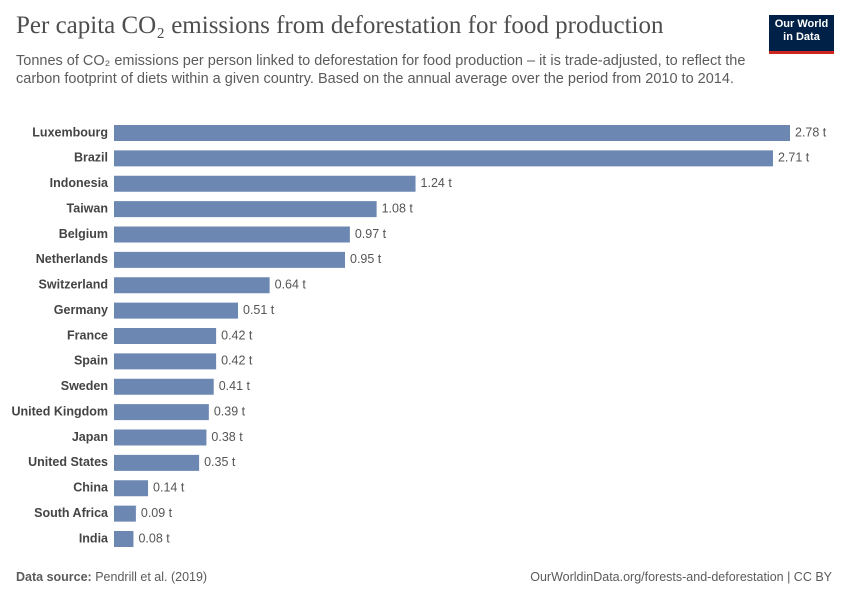 The image size is (850, 600). I want to click on y-tick-label: China, so click(91, 488).